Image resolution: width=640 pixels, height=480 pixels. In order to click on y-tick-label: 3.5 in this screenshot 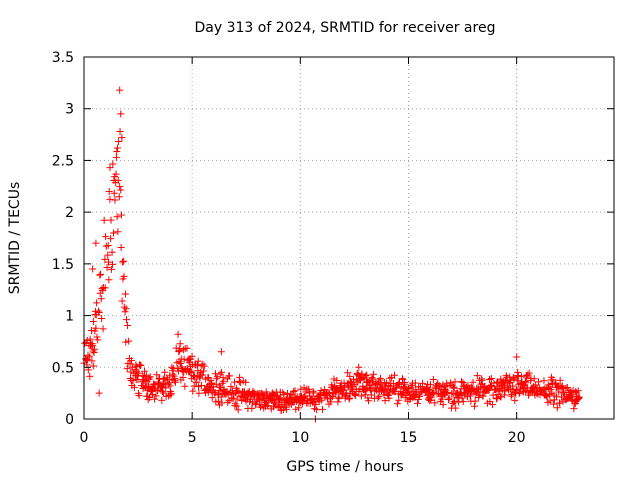, I will do `click(63, 58)`.